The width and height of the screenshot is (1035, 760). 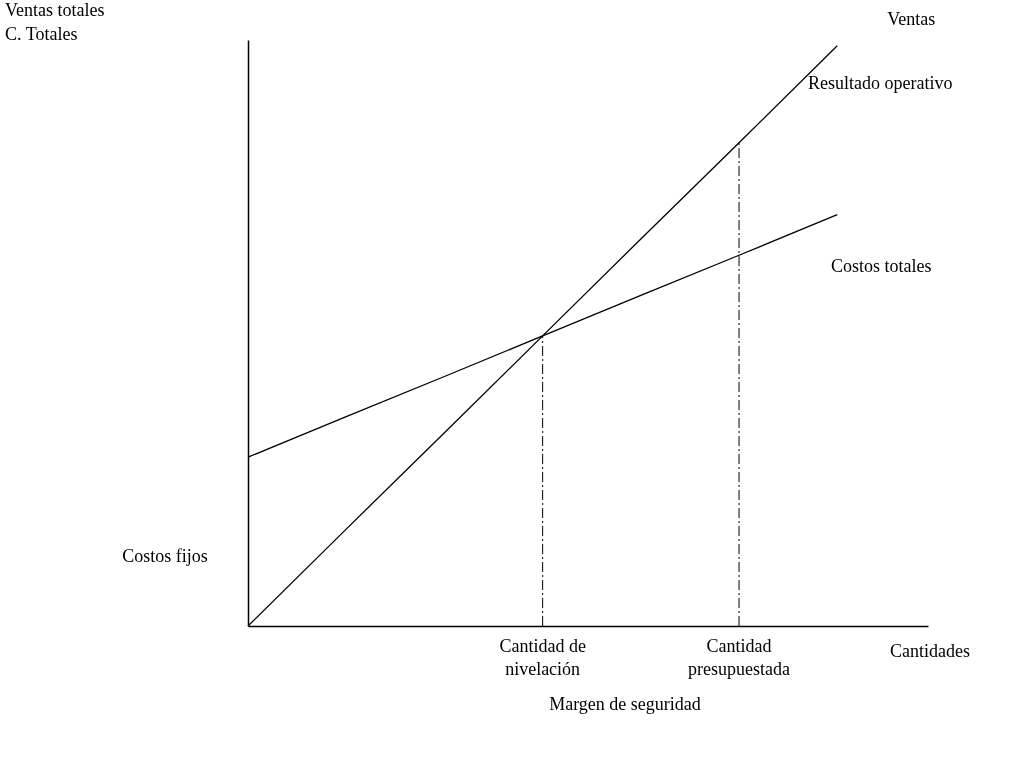 What do you see at coordinates (55, 22) in the screenshot?
I see `text: Ventas totales C. Totales` at bounding box center [55, 22].